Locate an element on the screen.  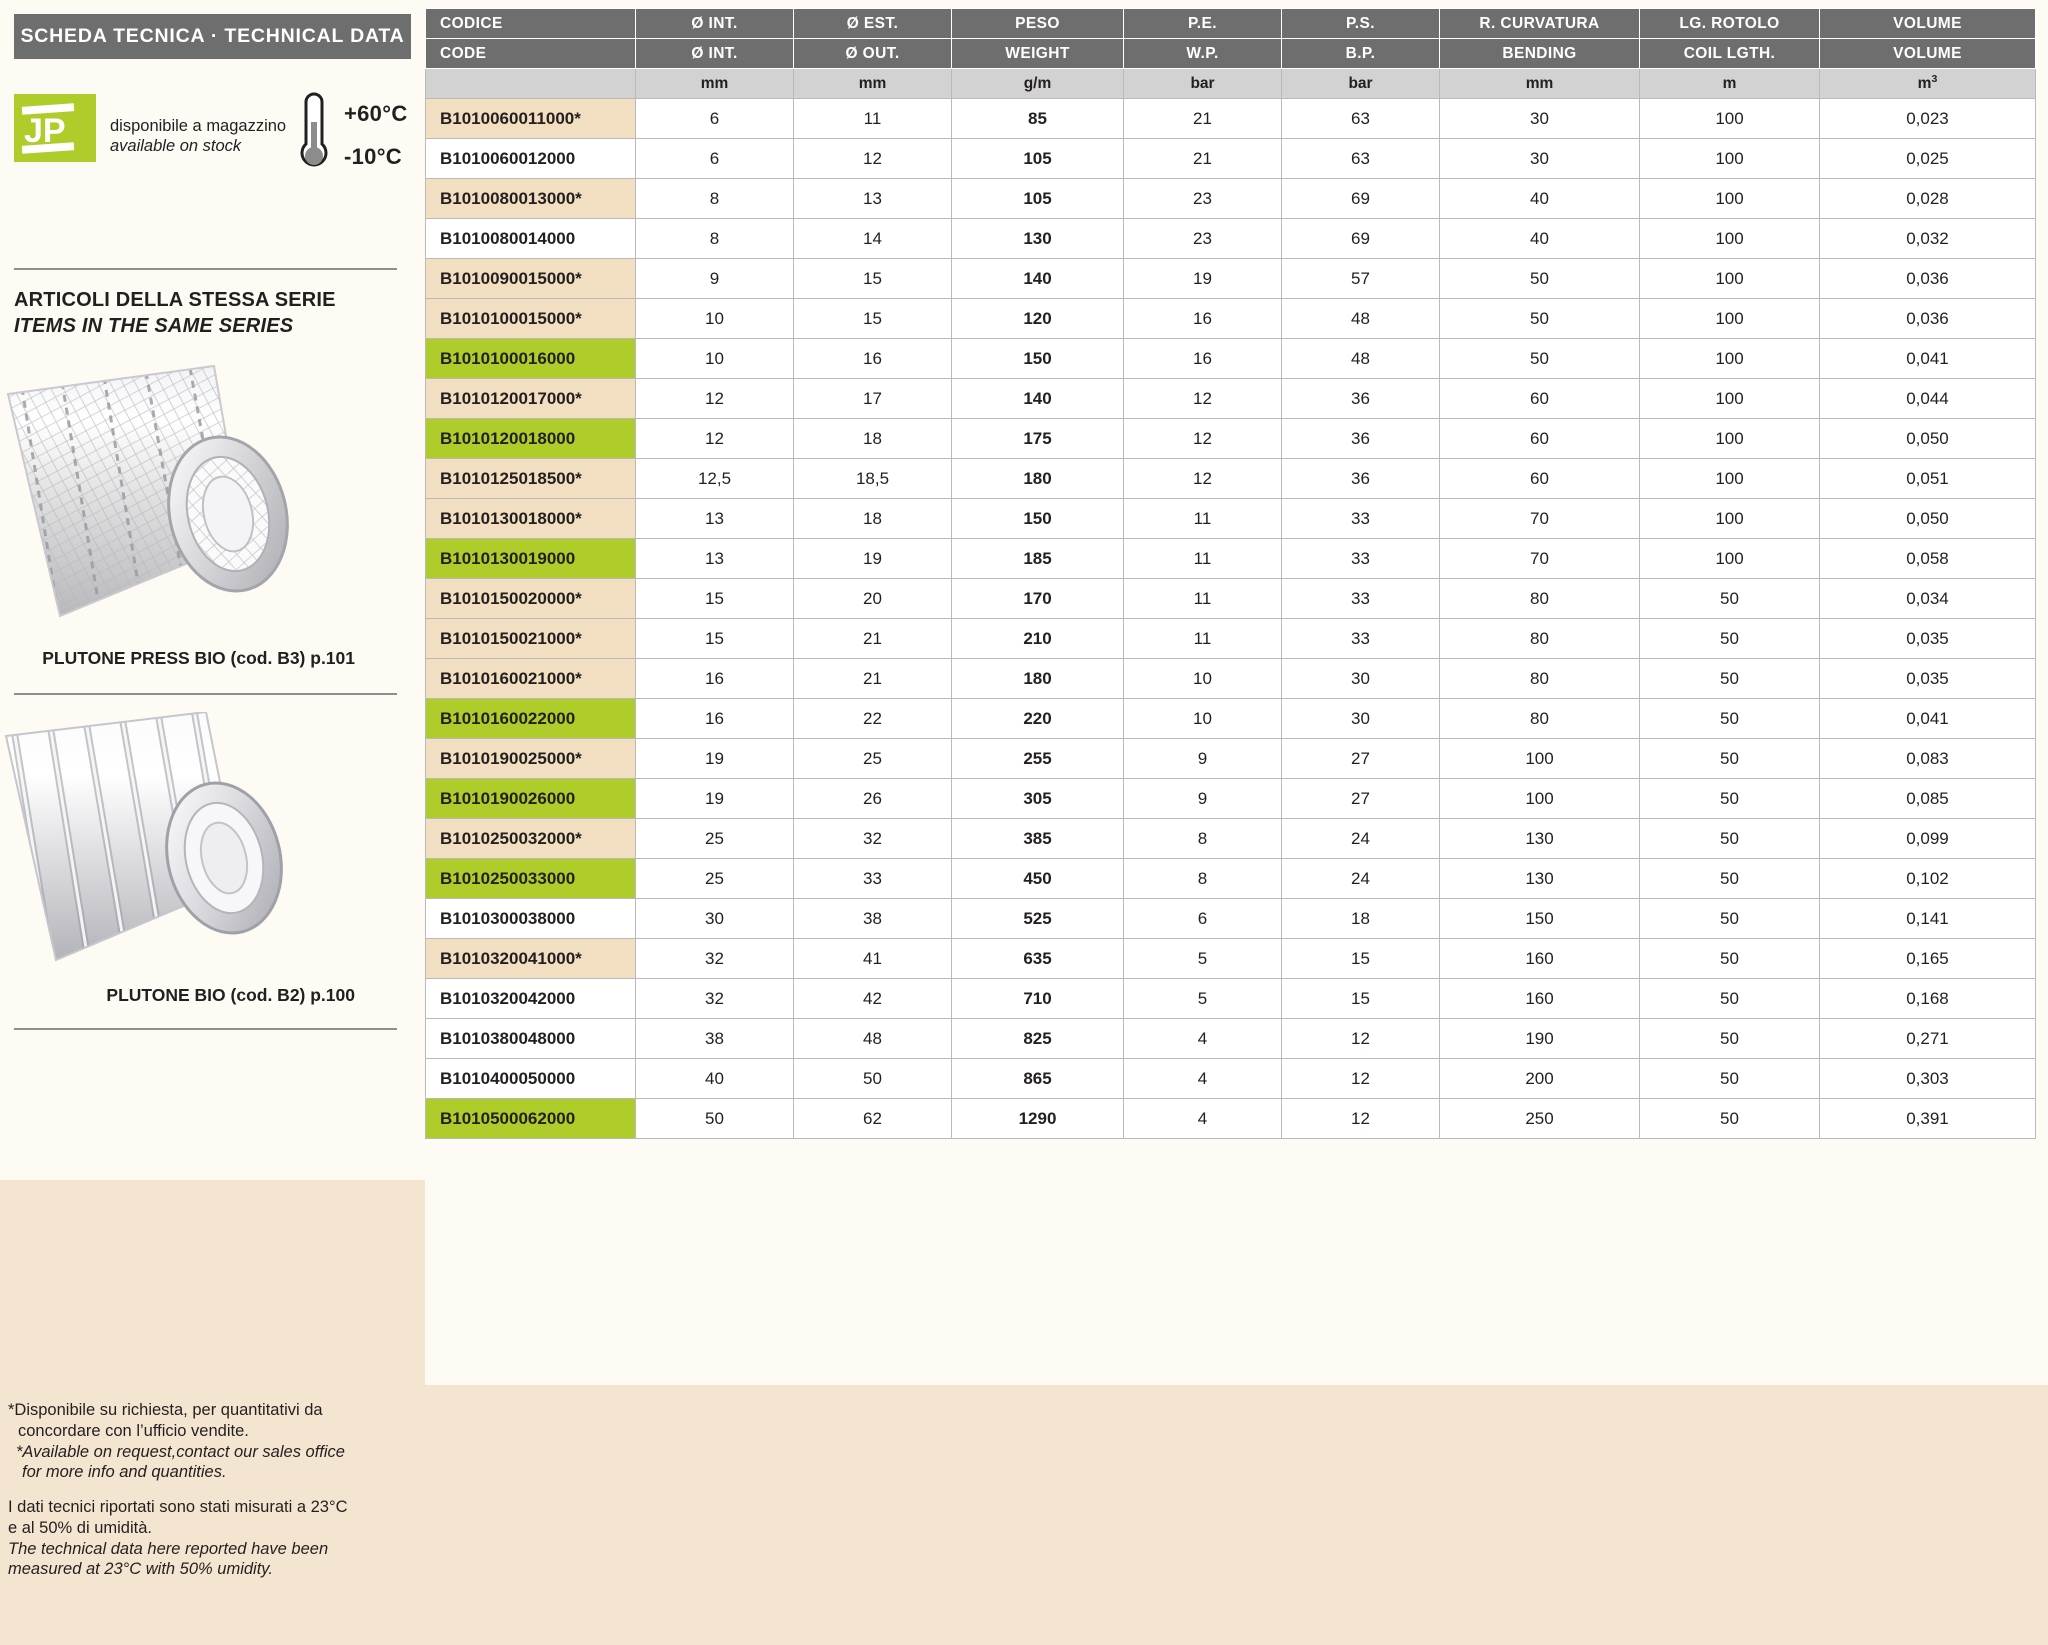
footnote-measurement-en-2: measured at 23°C with 50% umidity. is located at coordinates (140, 1569).